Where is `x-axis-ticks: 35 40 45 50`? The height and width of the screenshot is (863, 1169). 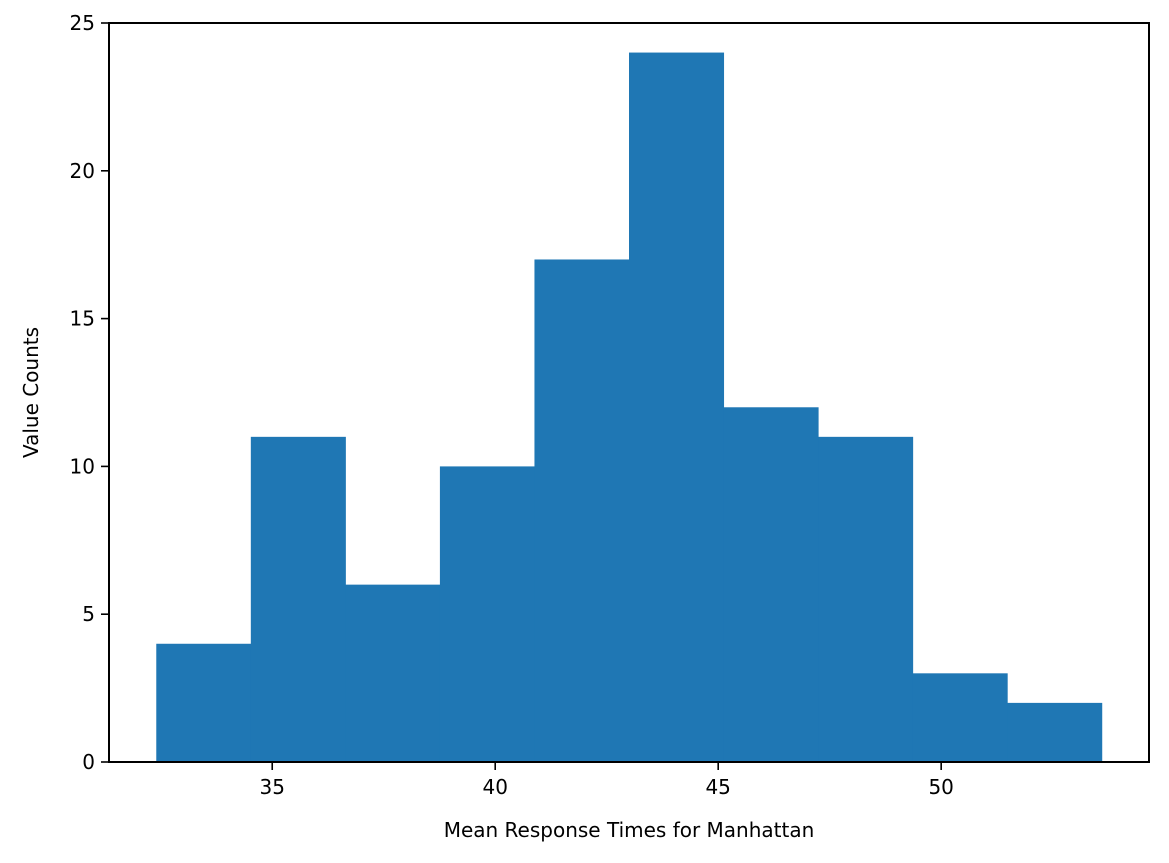
x-axis-ticks: 35 40 45 50 is located at coordinates (606, 780).